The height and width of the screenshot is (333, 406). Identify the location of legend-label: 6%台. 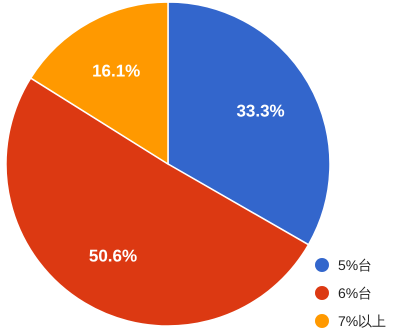
(355, 293).